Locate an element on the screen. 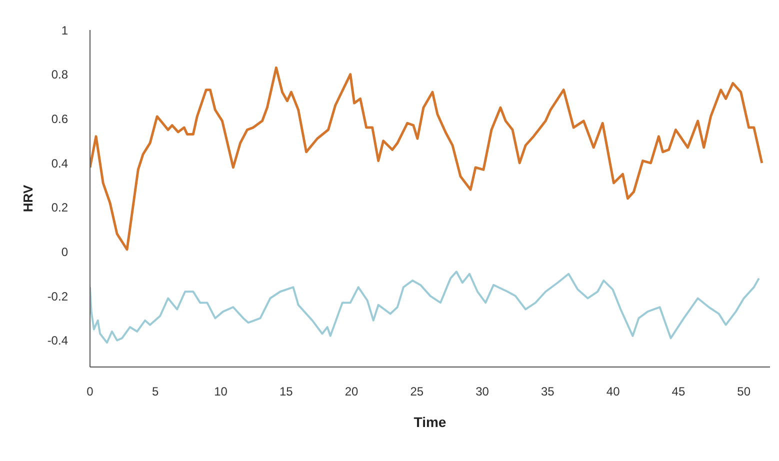  x-tick-label: 20 is located at coordinates (351, 391).